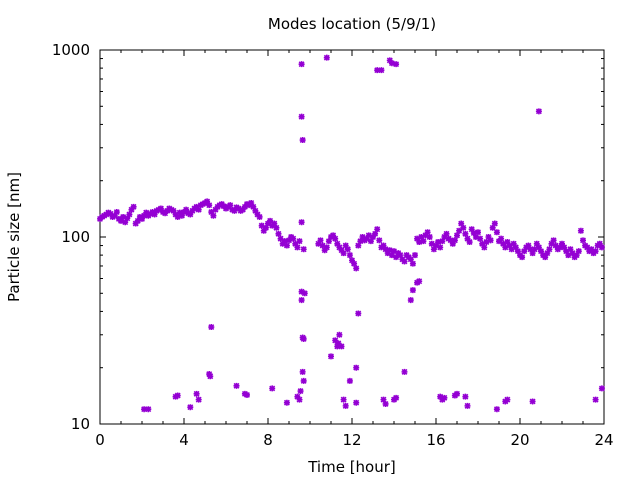  What do you see at coordinates (435, 440) in the screenshot?
I see `x-tick-label: 16` at bounding box center [435, 440].